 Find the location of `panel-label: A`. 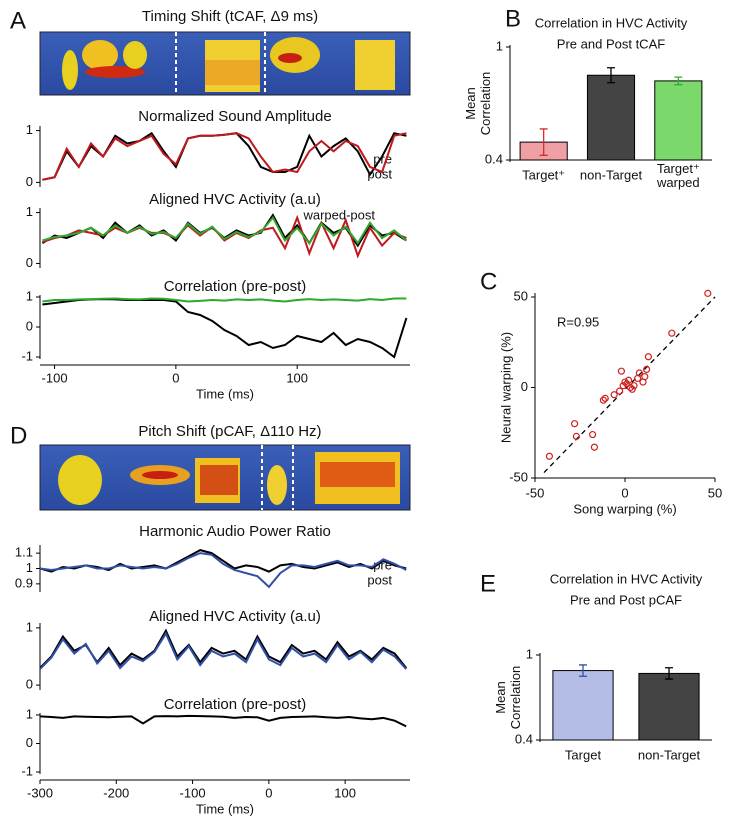

panel-label: A is located at coordinates (18, 20).